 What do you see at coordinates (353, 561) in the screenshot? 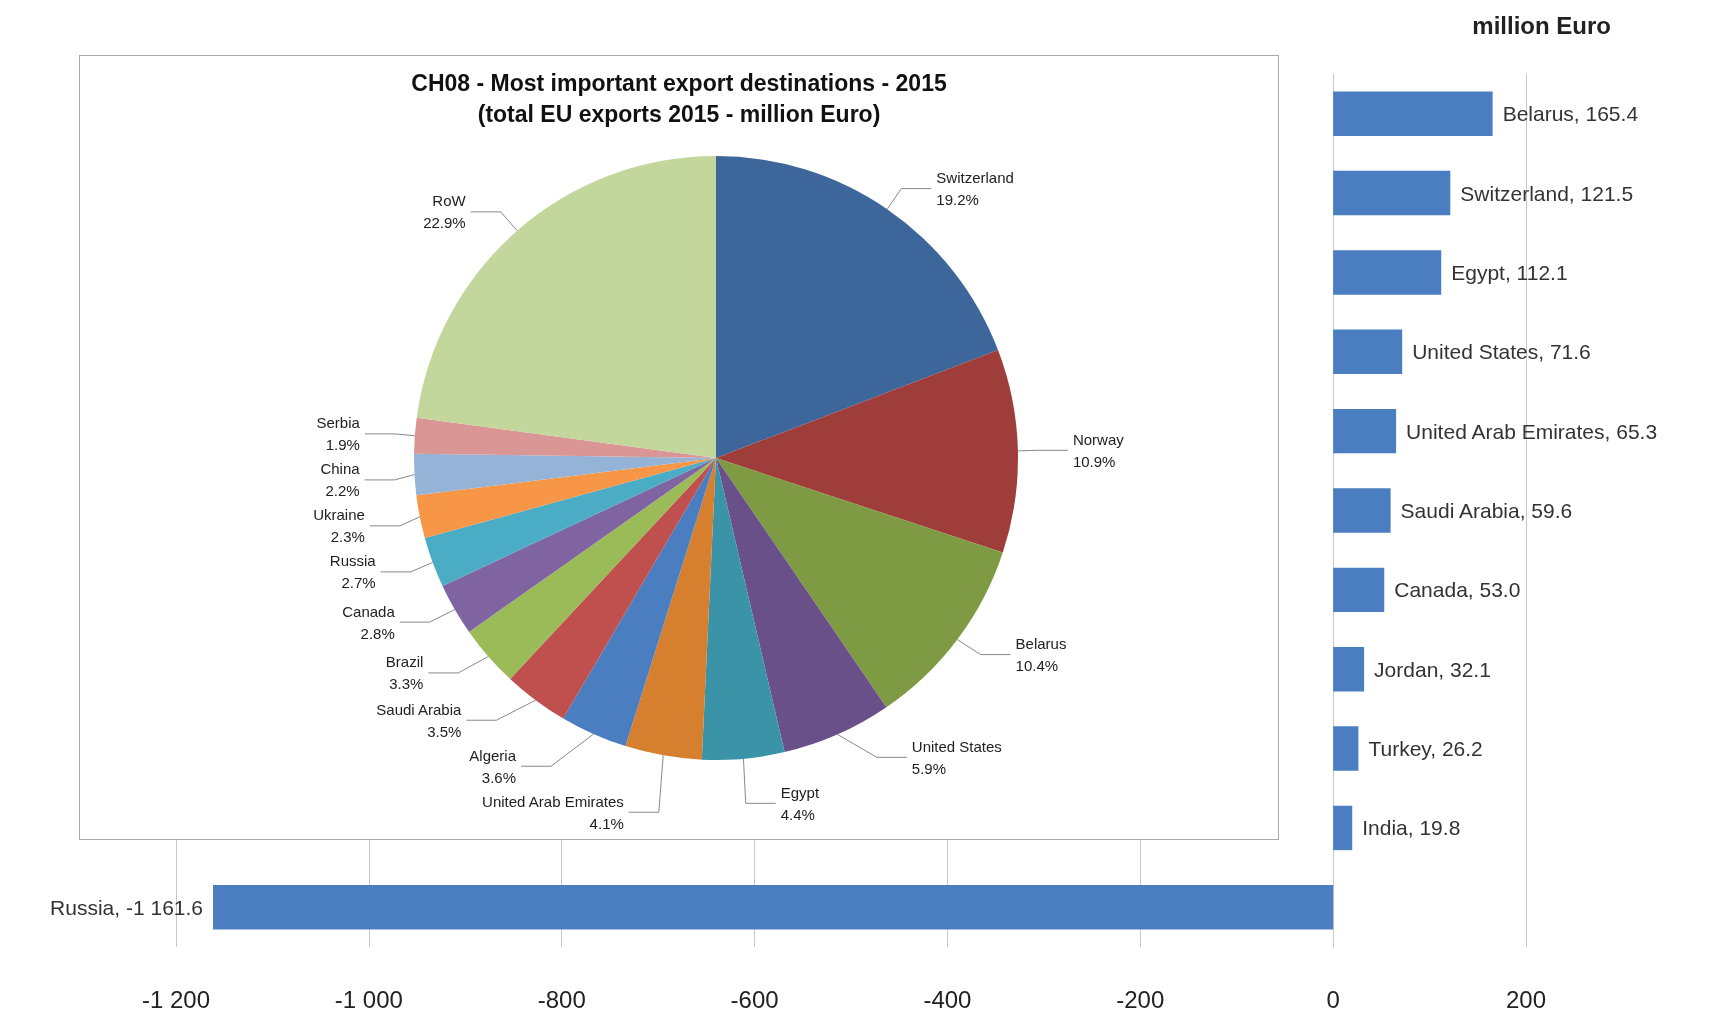
I see `slice-label: Russia` at bounding box center [353, 561].